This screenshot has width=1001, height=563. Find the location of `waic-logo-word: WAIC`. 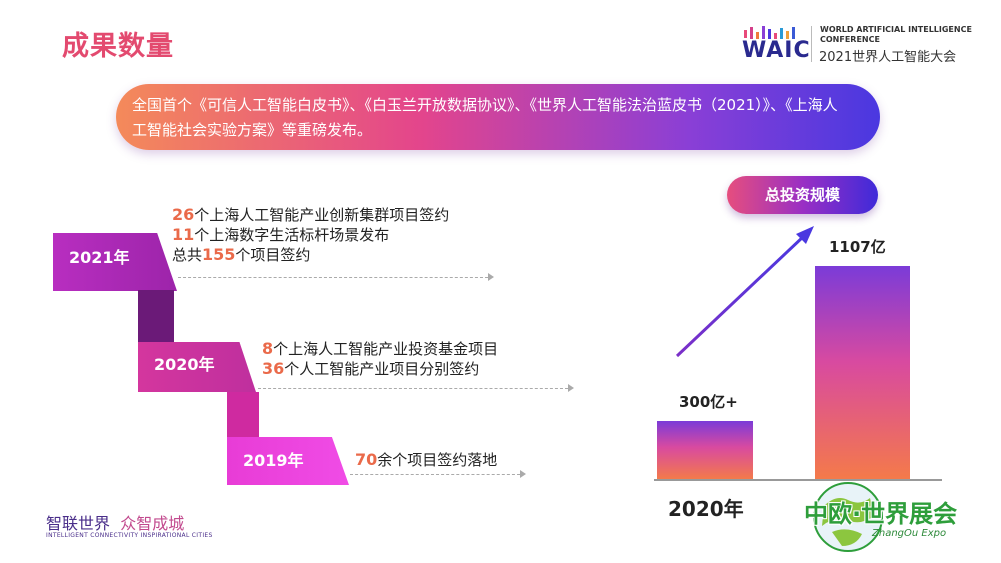

waic-logo-word: WAIC is located at coordinates (776, 50).